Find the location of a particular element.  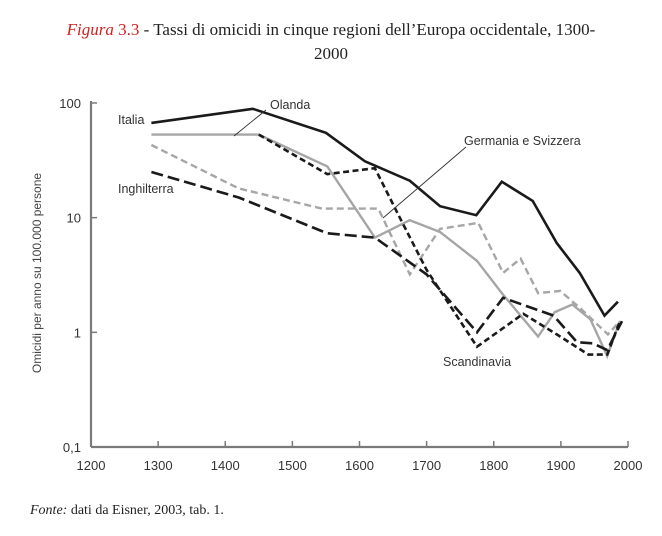

label-olanda: Olanda is located at coordinates (290, 105).